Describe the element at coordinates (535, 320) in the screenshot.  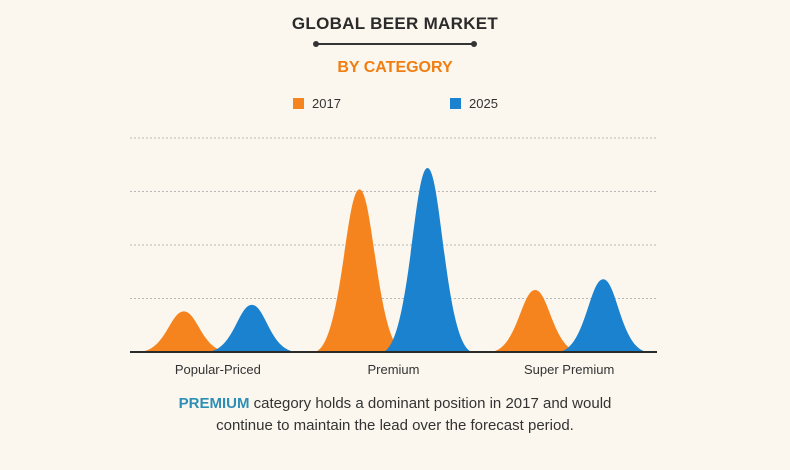
I see `peak-2017-super-premium` at that location.